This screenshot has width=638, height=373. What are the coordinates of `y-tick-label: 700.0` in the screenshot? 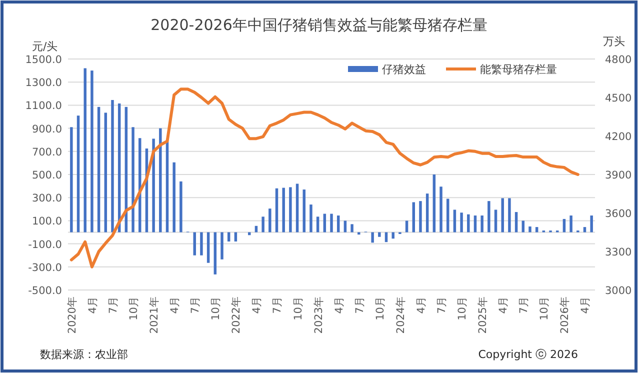 It's located at (47, 152).